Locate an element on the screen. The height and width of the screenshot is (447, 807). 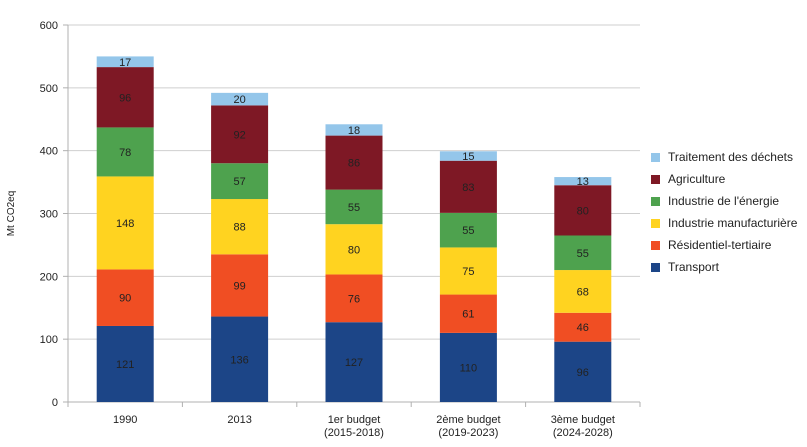
data-label: 83 is located at coordinates (468, 188).